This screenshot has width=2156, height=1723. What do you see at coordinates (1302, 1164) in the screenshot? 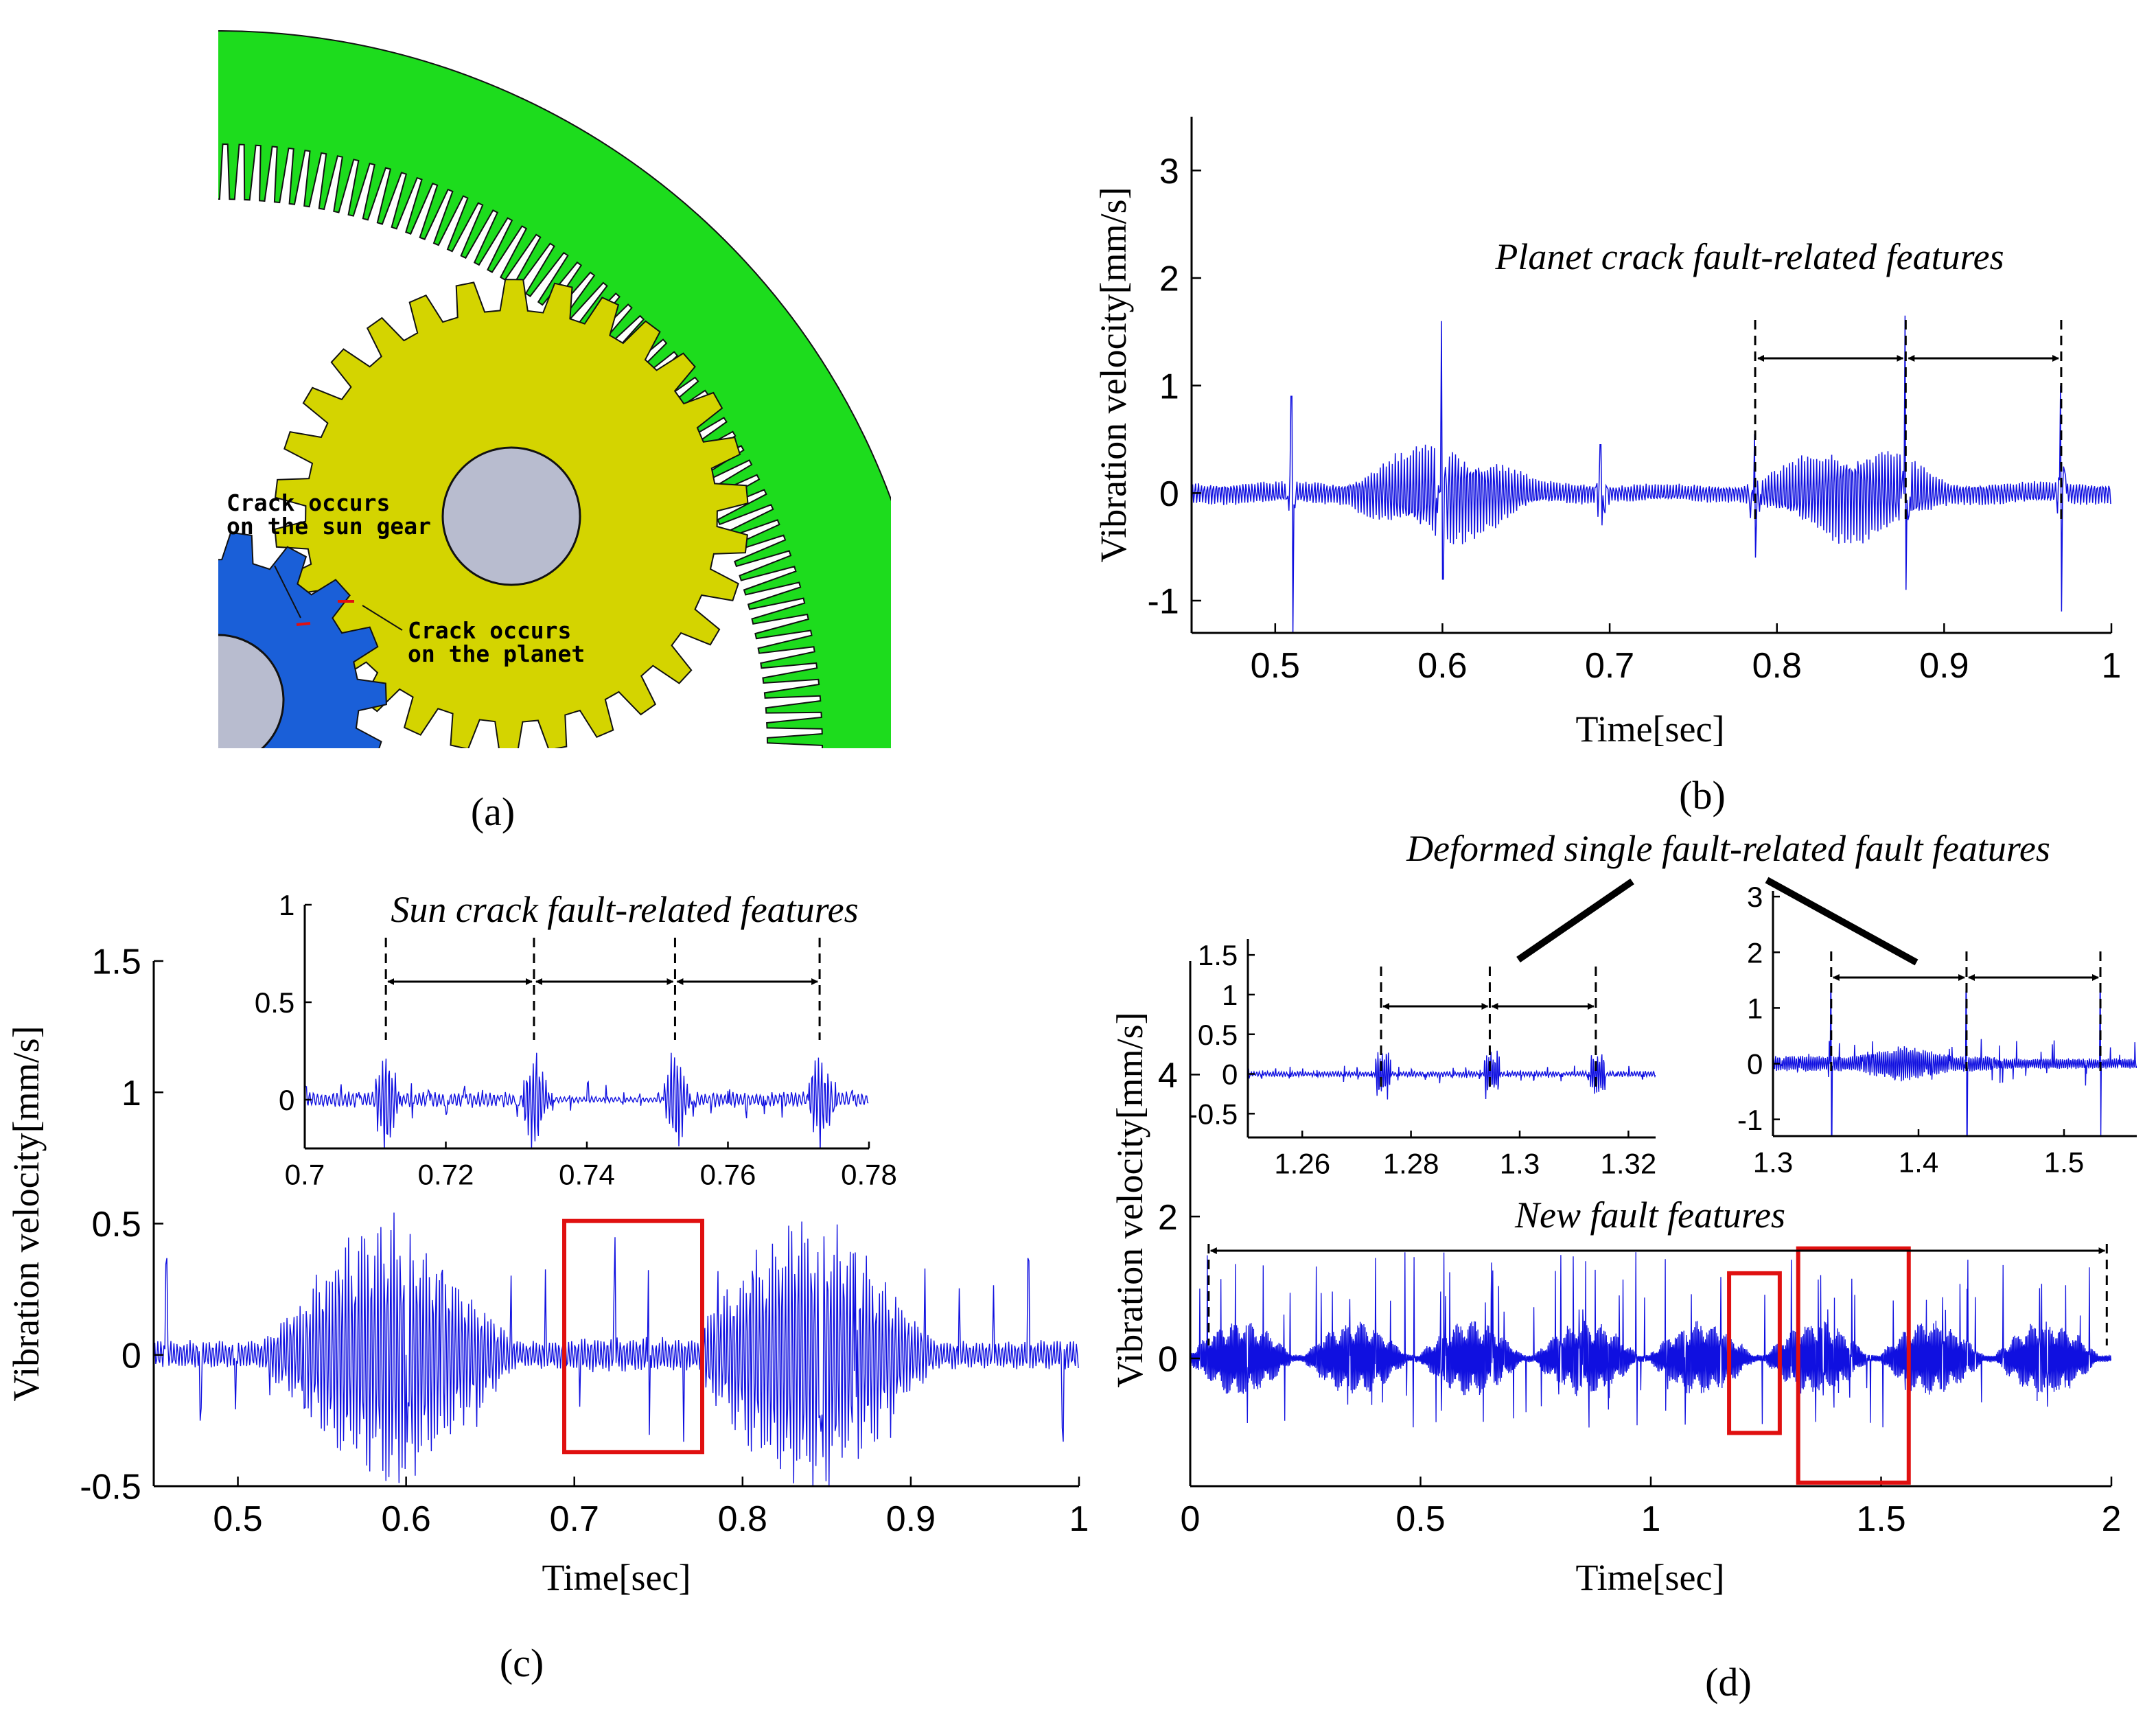
I see `x-tick-label: 1.26` at bounding box center [1302, 1164].